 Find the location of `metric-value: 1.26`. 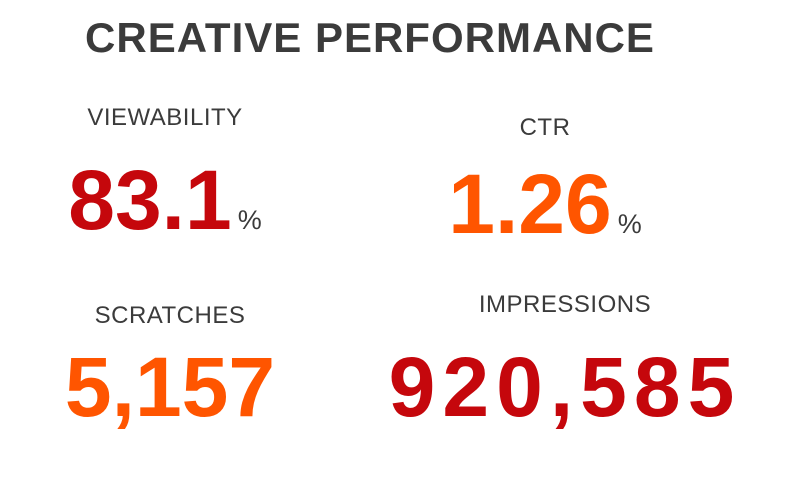

metric-value: 1.26 is located at coordinates (530, 204).